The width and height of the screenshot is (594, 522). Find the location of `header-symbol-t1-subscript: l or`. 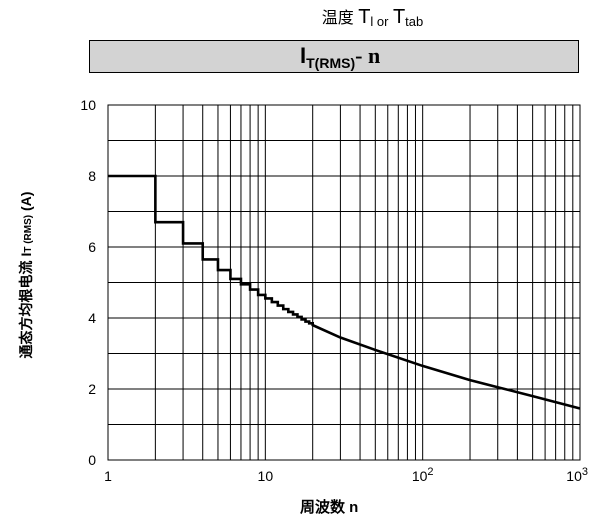

header-symbol-t1-subscript: l or is located at coordinates (379, 21).